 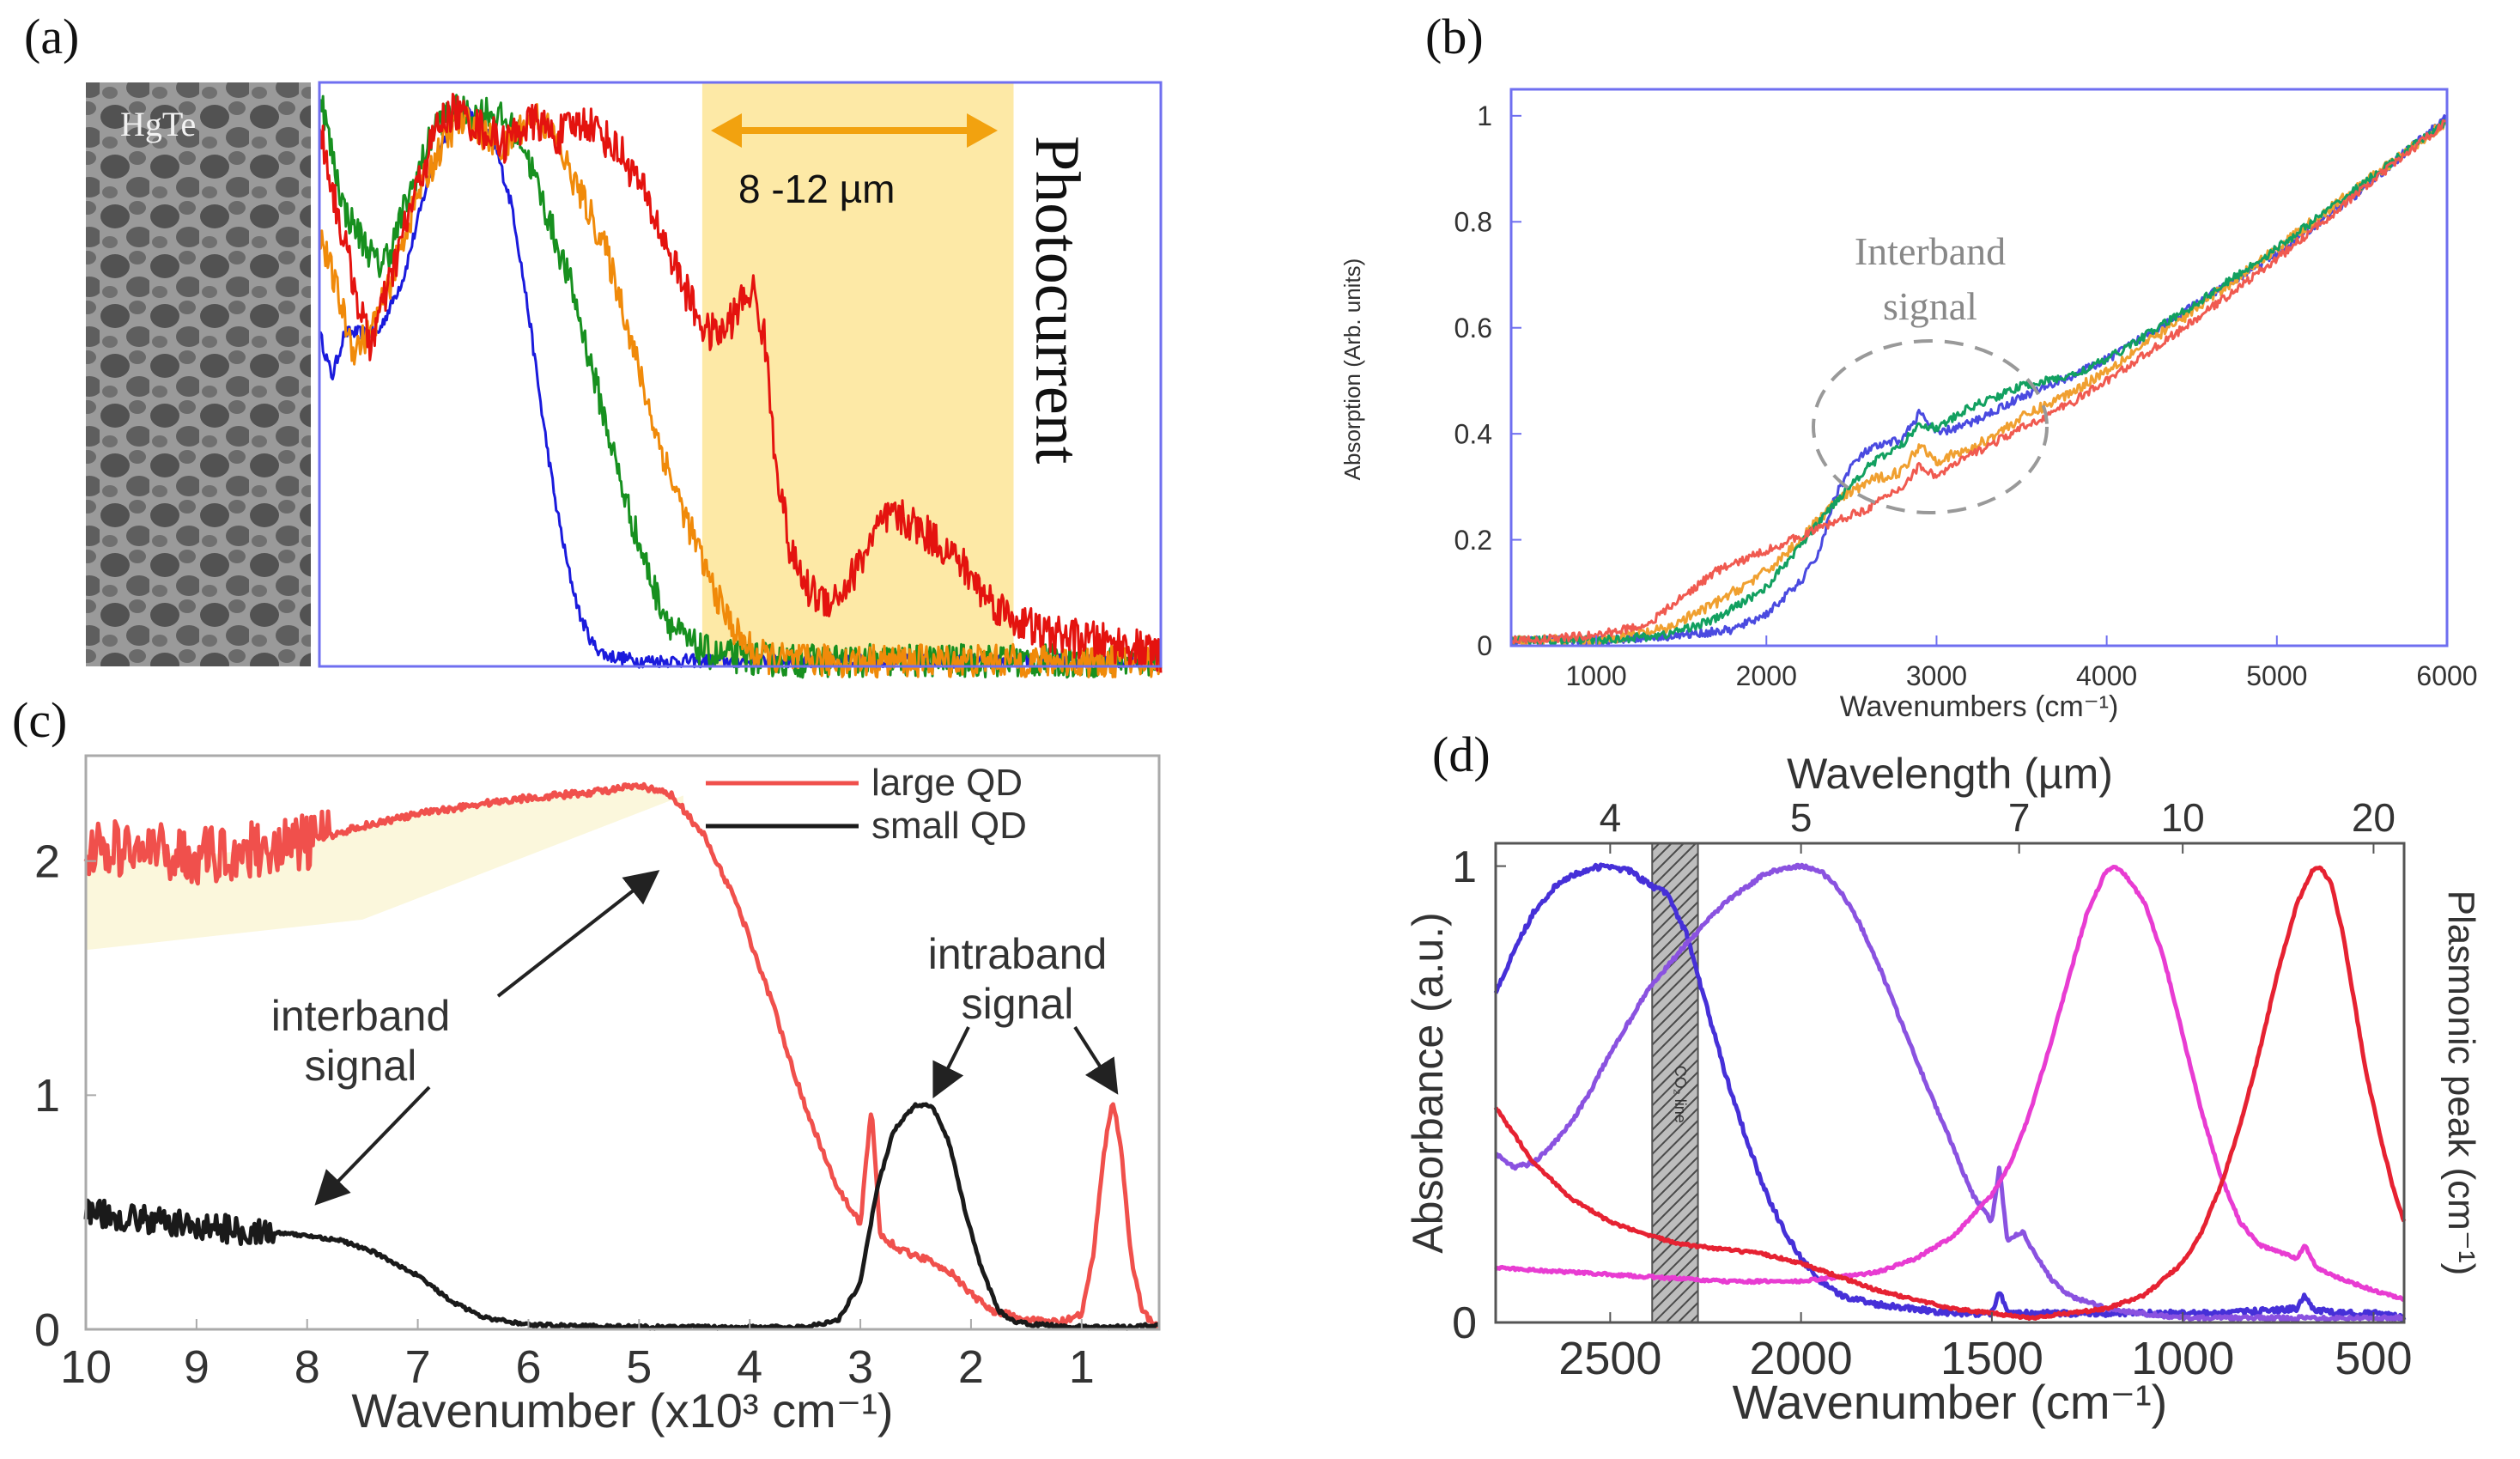 What do you see at coordinates (528, 1367) in the screenshot?
I see `x-tick-label: 6` at bounding box center [528, 1367].